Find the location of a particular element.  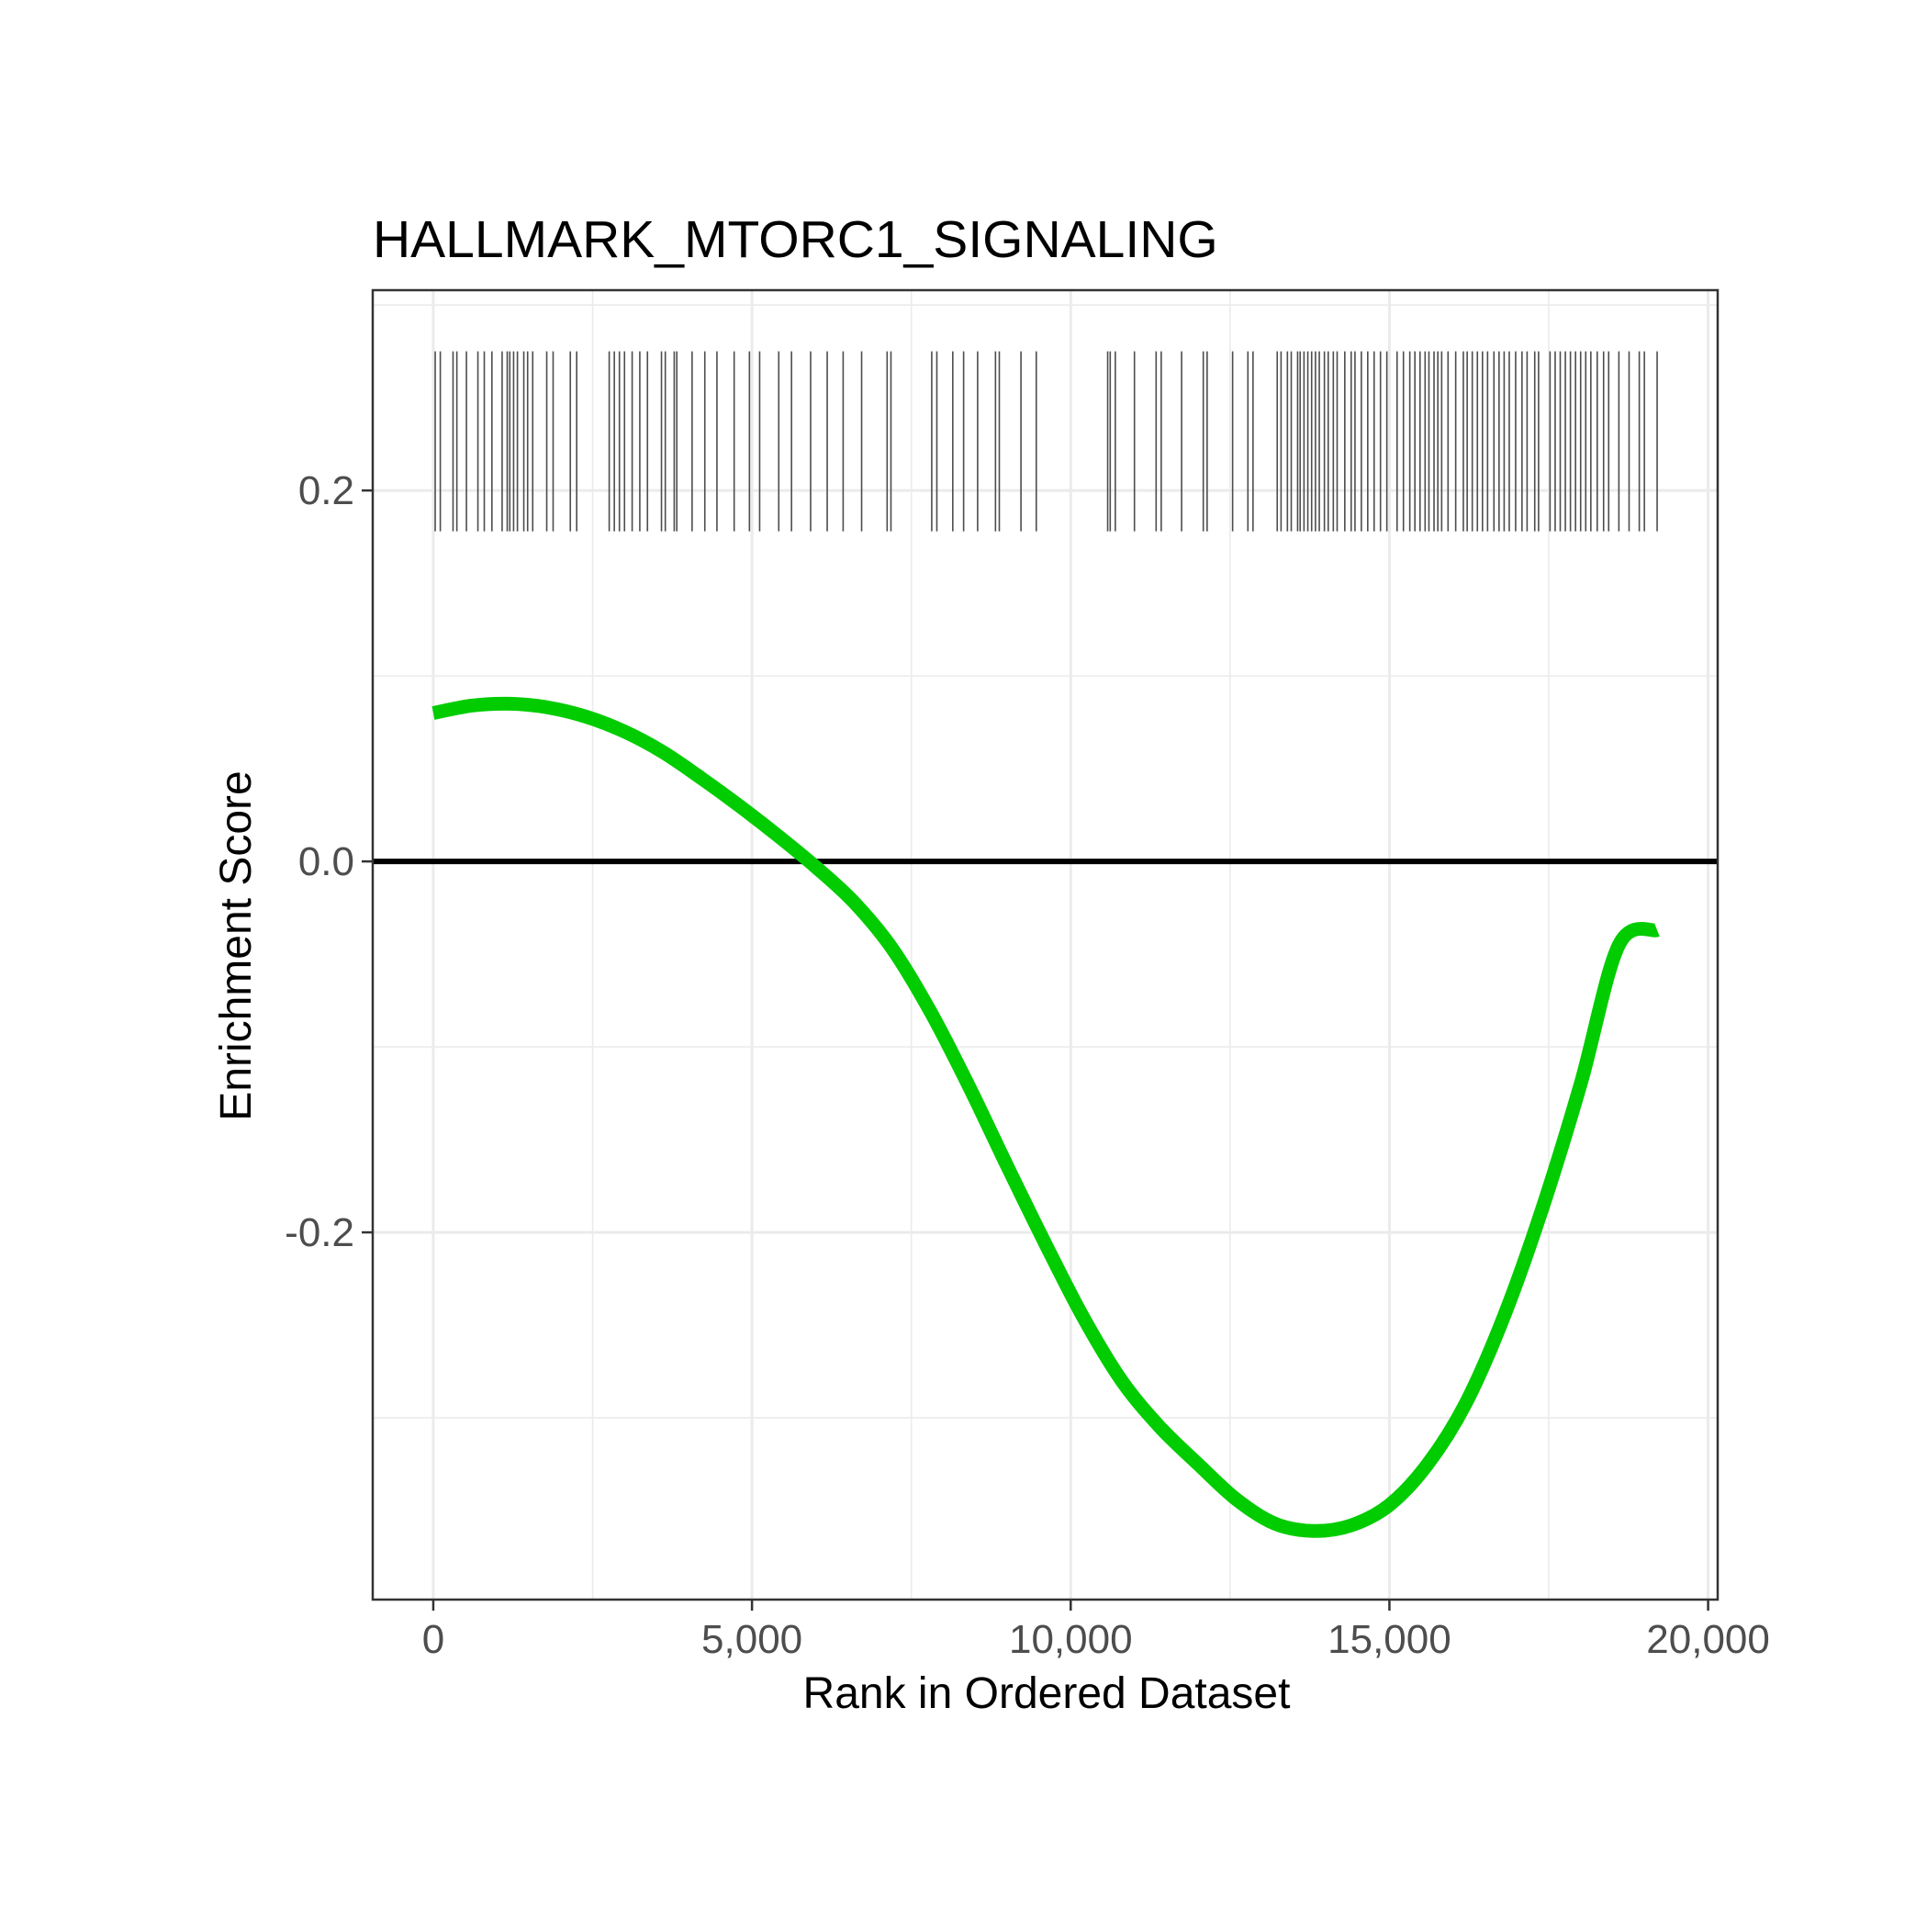

x-tick-label: 5,000 is located at coordinates (752, 1639).